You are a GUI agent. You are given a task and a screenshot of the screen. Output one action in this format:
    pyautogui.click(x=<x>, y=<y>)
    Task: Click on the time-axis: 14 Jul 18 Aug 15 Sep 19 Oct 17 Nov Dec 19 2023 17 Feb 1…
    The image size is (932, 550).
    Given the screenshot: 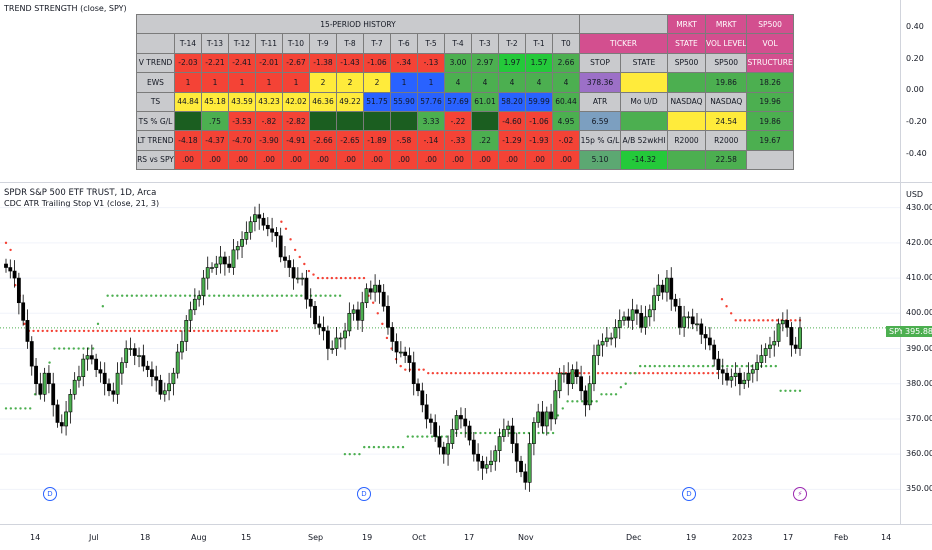 What is the action you would take?
    pyautogui.click(x=450, y=538)
    